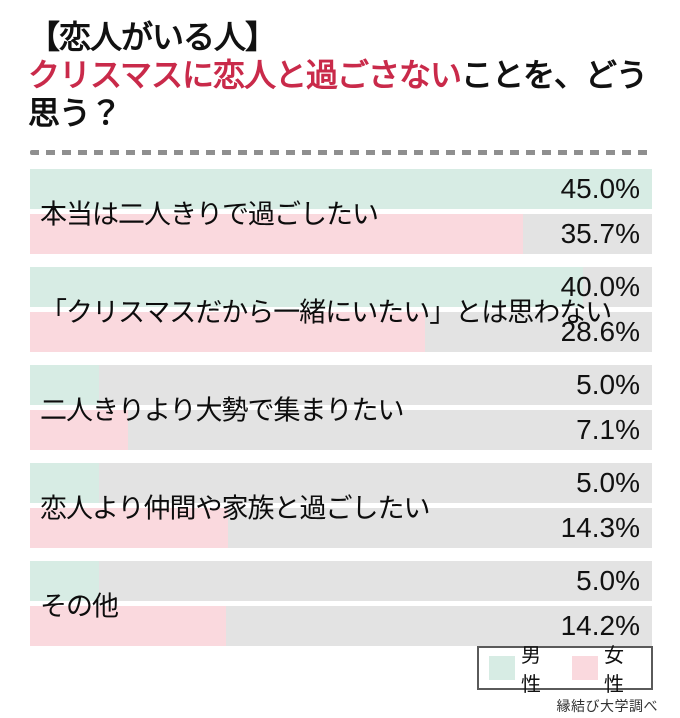  I want to click on chart-group: 40.0% 28.6% 「クリスマスだから一緒にいたい」とは思わない, so click(341, 309).